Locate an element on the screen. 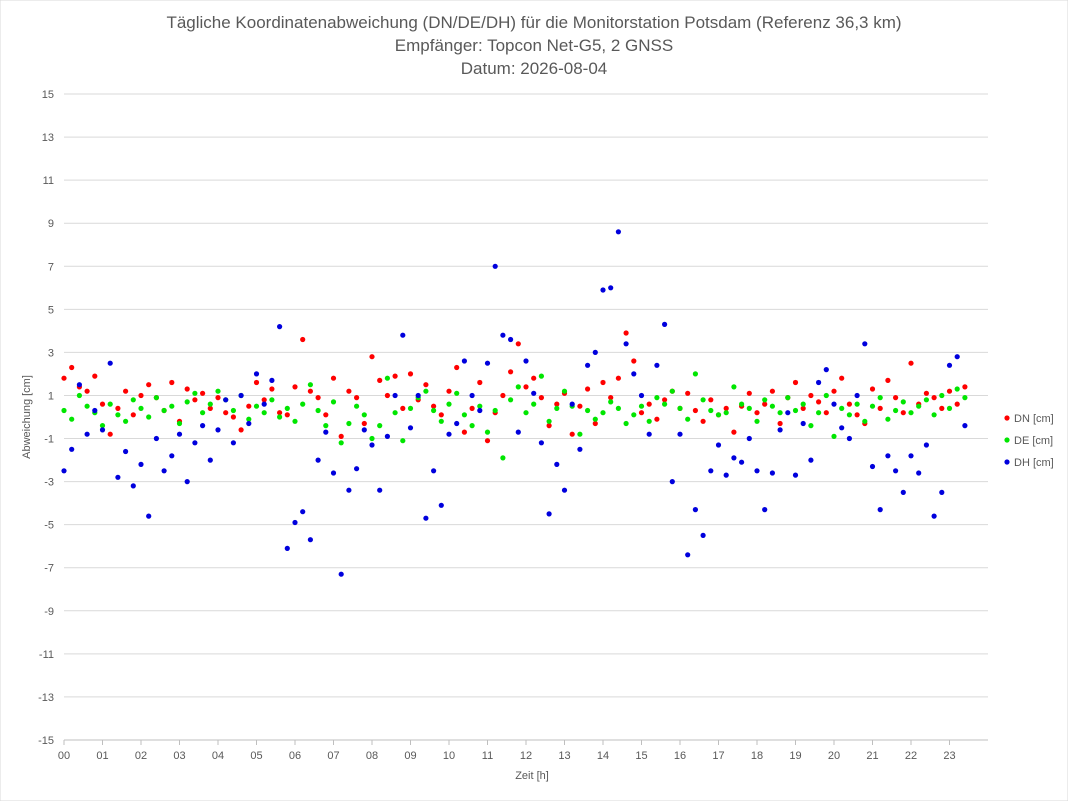 The image size is (1068, 806). y-tick-label: 5 is located at coordinates (51, 310).